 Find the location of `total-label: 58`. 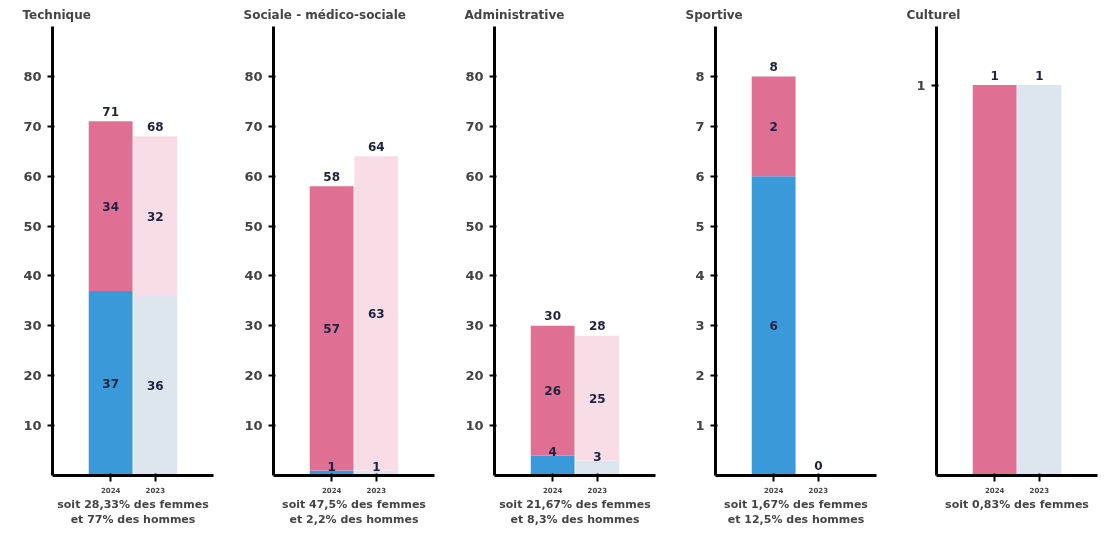

total-label: 58 is located at coordinates (331, 176).